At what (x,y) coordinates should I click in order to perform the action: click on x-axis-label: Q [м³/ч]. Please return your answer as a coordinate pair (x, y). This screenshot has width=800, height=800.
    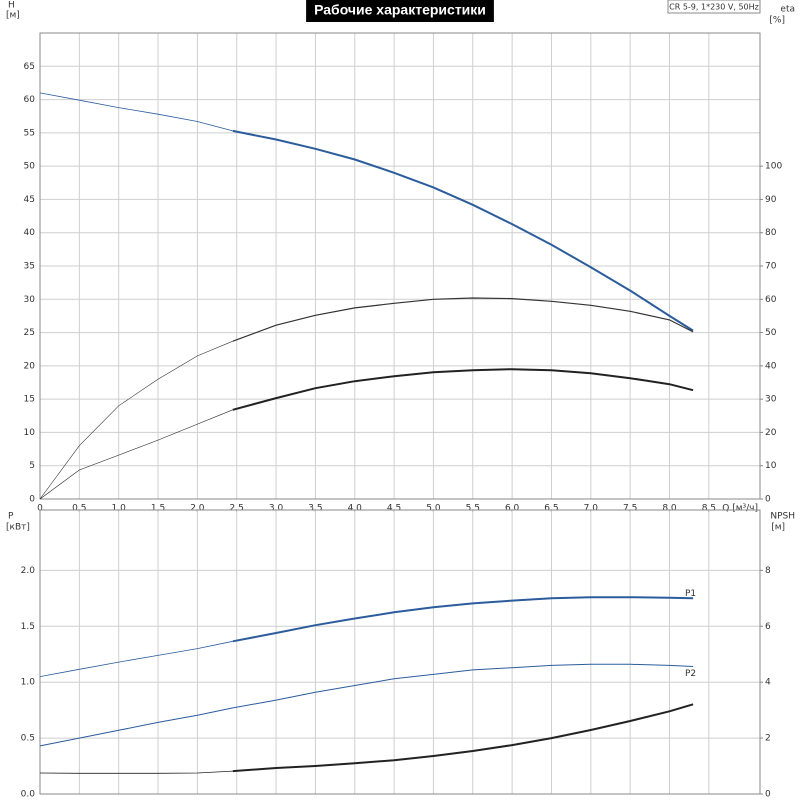
    Looking at the image, I should click on (740, 509).